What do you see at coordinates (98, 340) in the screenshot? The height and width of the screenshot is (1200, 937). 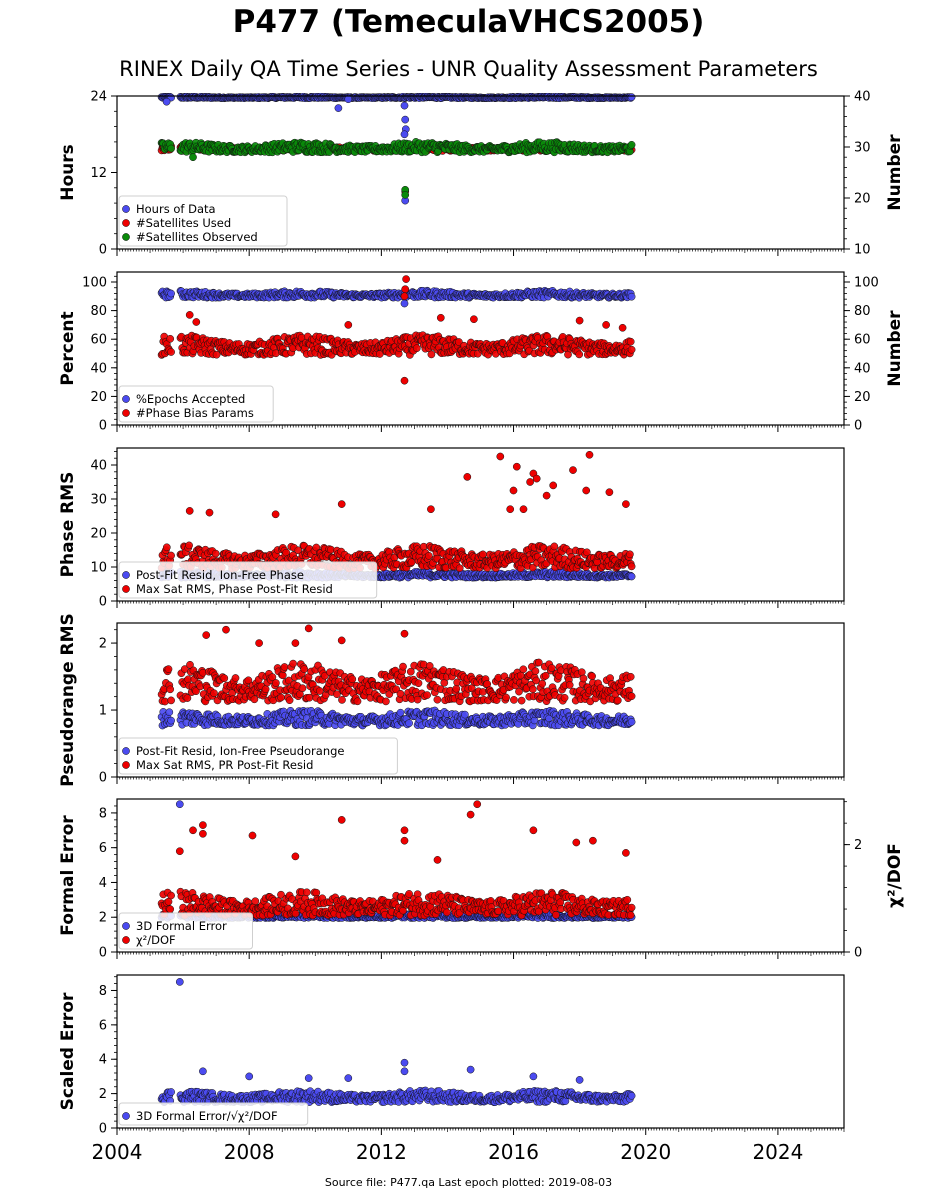 I see `y-tick-label: 60` at bounding box center [98, 340].